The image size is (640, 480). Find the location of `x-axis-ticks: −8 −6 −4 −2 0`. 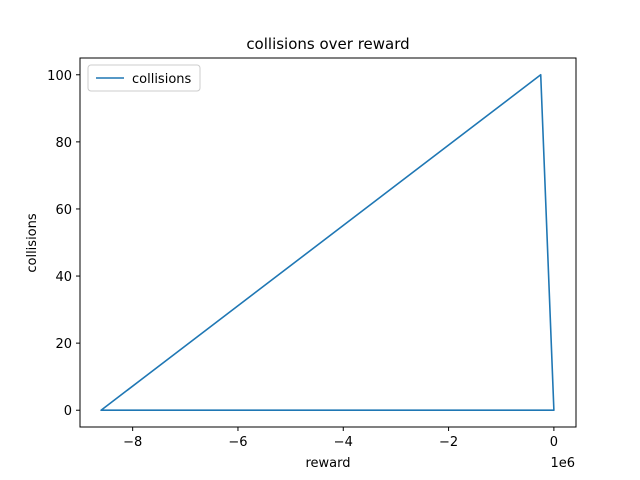

x-axis-ticks: −8 −6 −4 −2 0 is located at coordinates (340, 438).